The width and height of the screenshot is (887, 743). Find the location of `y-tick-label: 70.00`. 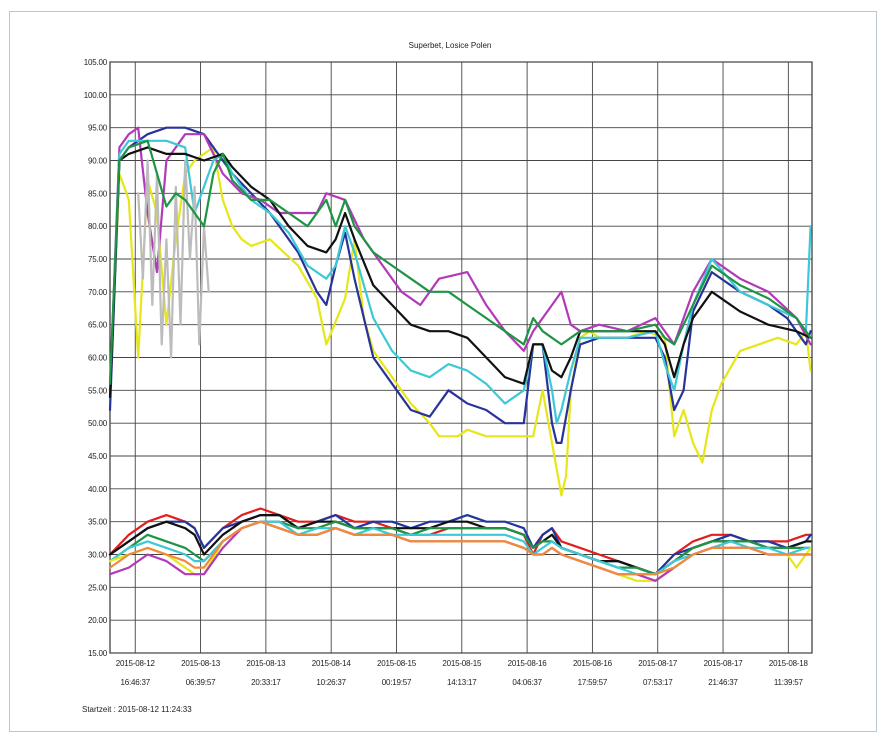

y-tick-label: 70.00 is located at coordinates (98, 292).